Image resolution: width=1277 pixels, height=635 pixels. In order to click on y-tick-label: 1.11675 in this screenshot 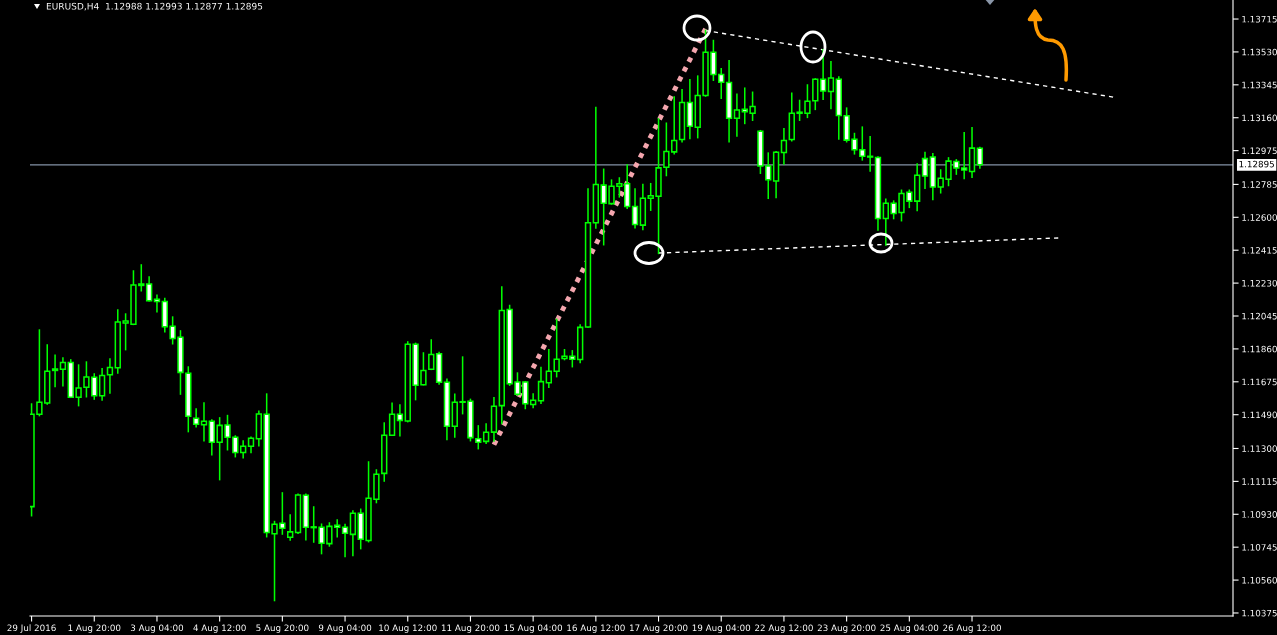, I will do `click(1259, 382)`.